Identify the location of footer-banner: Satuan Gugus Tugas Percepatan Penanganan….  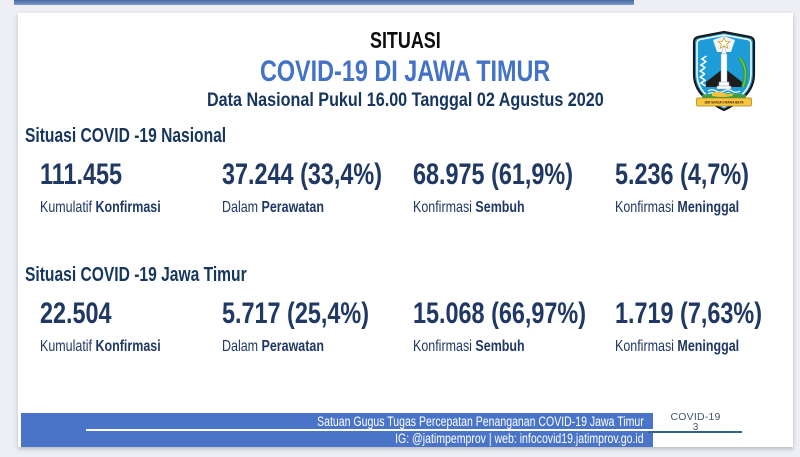
(337, 430).